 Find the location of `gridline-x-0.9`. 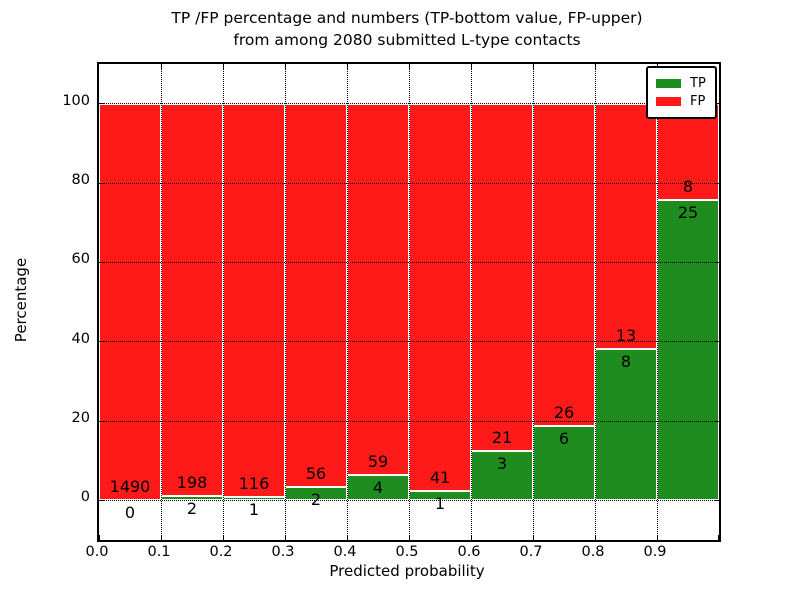

gridline-x-0.9 is located at coordinates (657, 302).